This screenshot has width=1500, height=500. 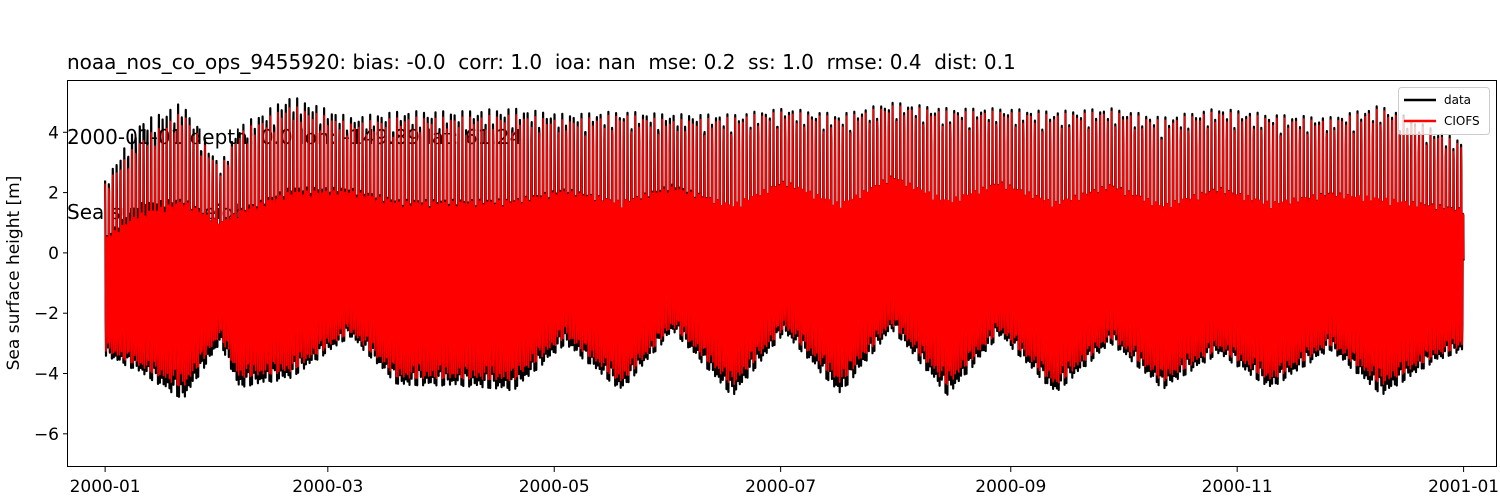 I want to click on legend-label-ciofs: CIOFS, so click(x=1462, y=121).